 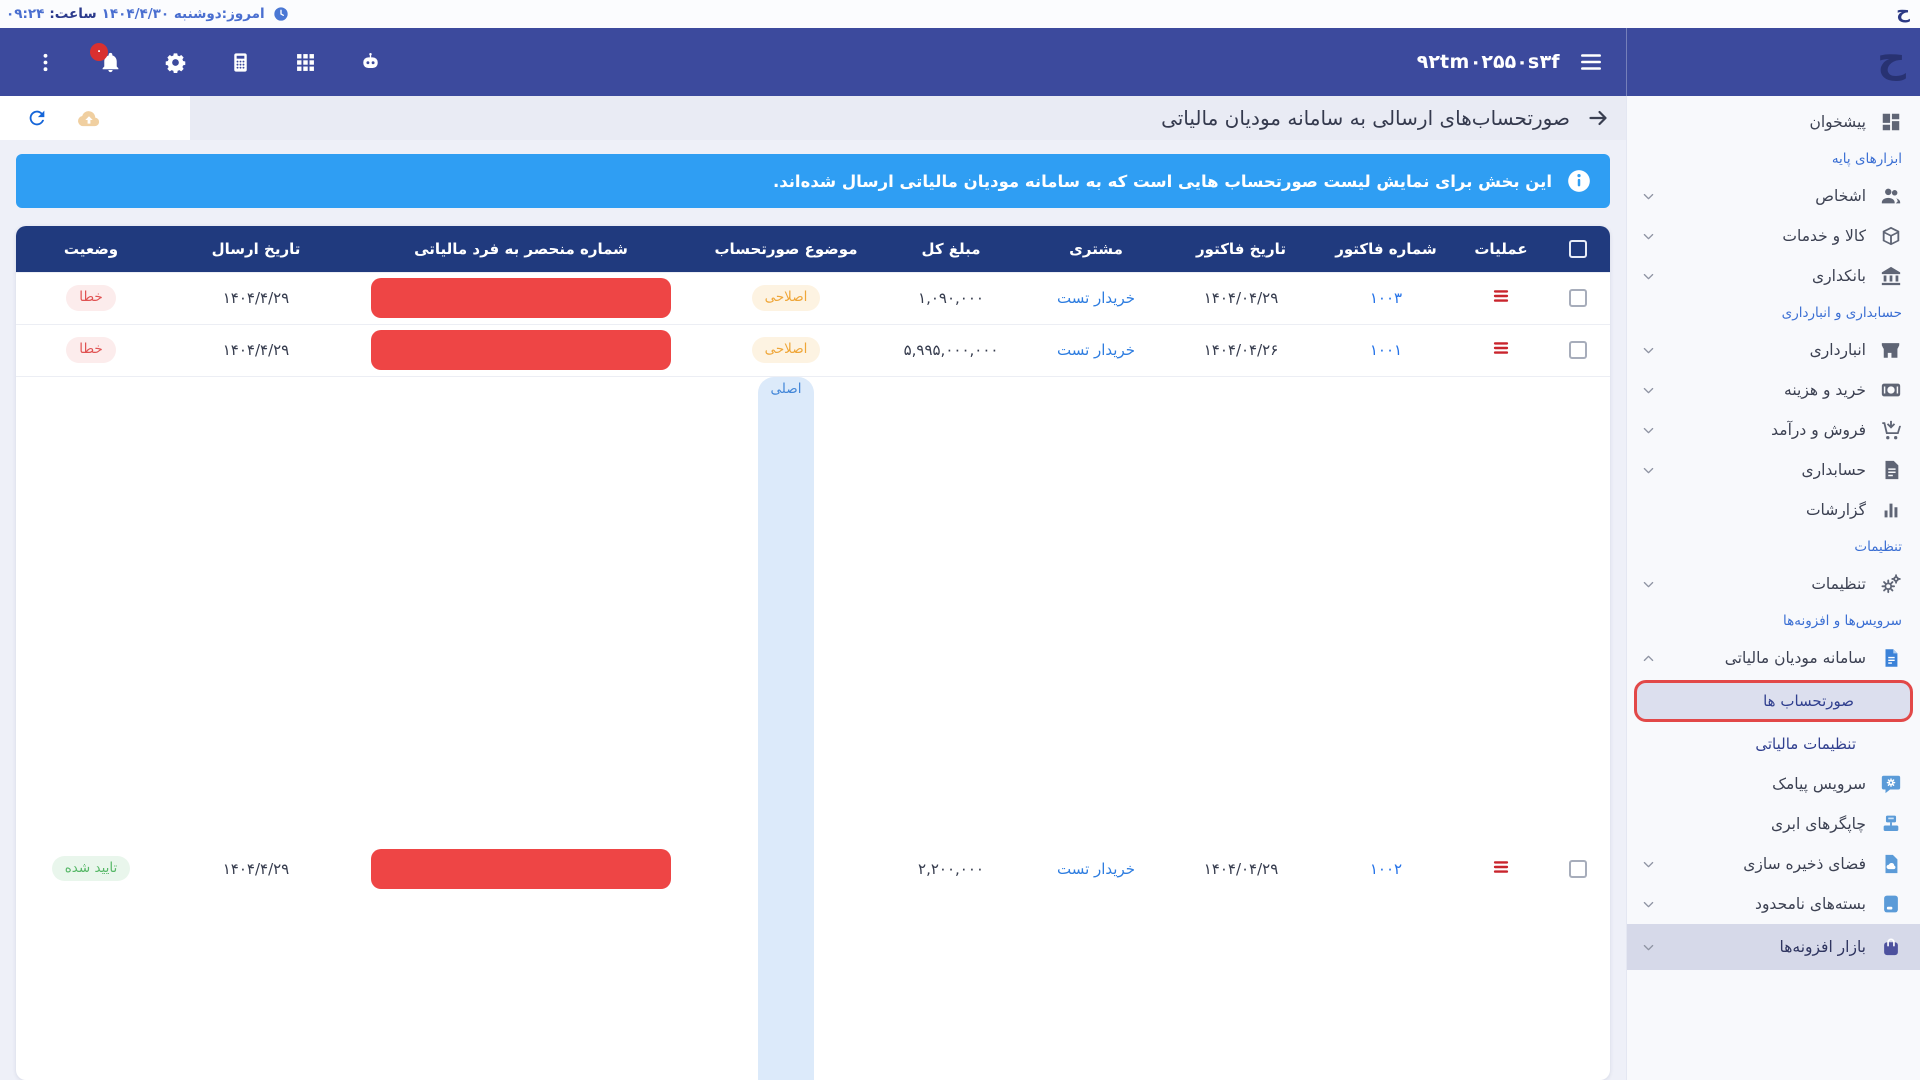 I want to click on column-header: تاریخ ارسال, so click(x=256, y=249).